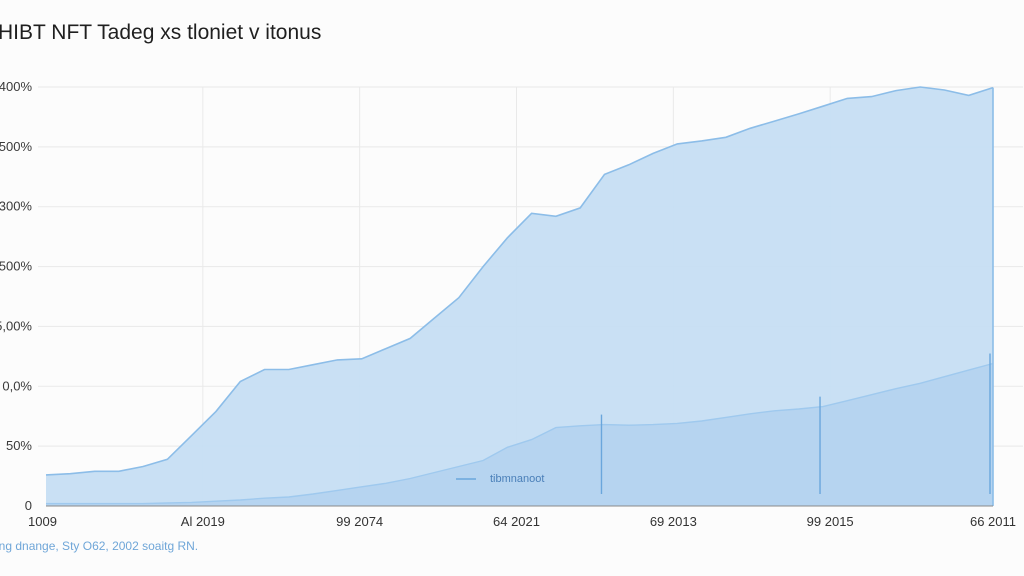 The image size is (1024, 576). I want to click on vertical-markers, so click(795, 423).